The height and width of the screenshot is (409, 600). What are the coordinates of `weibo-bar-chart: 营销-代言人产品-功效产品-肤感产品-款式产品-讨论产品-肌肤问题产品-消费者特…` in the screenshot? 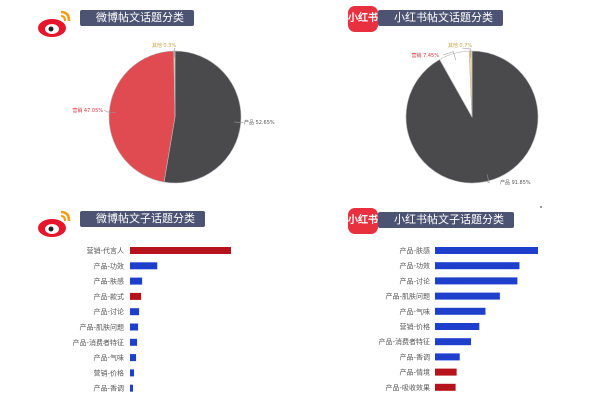 It's located at (151, 319).